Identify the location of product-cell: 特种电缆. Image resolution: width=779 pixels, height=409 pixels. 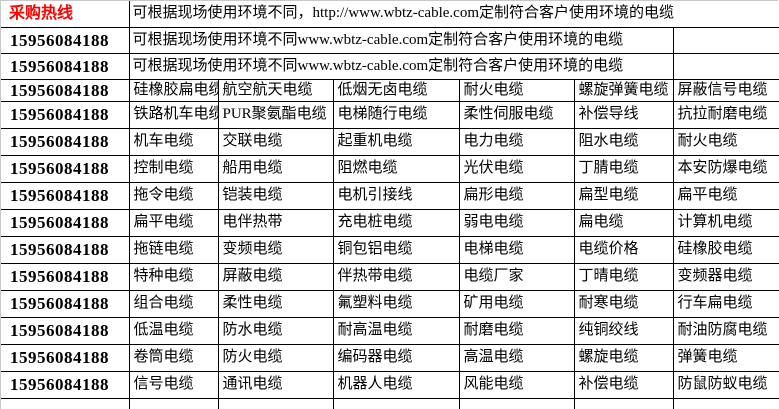
(173, 276).